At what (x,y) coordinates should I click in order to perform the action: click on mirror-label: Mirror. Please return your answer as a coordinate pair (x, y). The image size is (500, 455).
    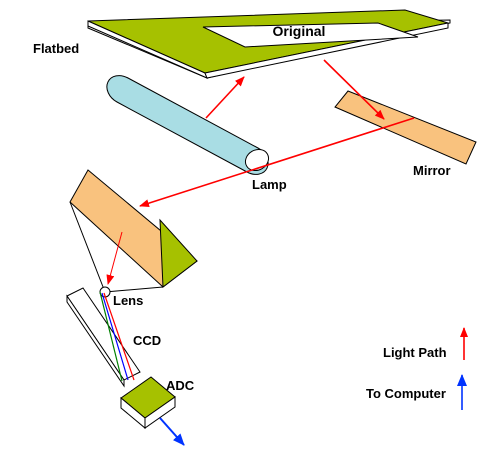
    Looking at the image, I should click on (432, 170).